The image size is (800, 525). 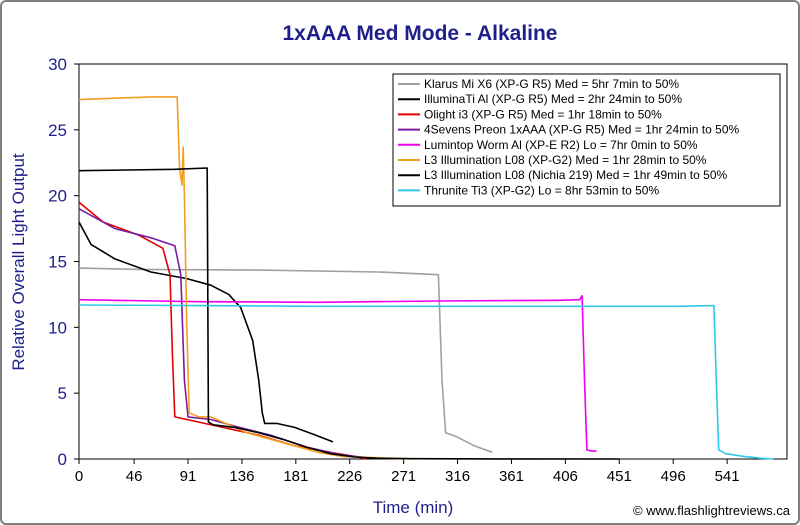 I want to click on y-tick-label: 5, so click(x=62, y=393).